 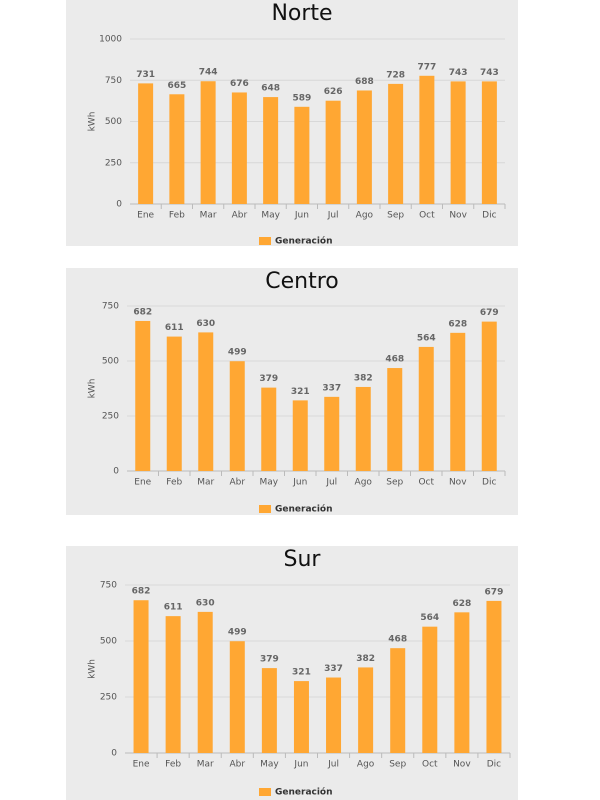 I want to click on value-label: 379, so click(x=268, y=379).